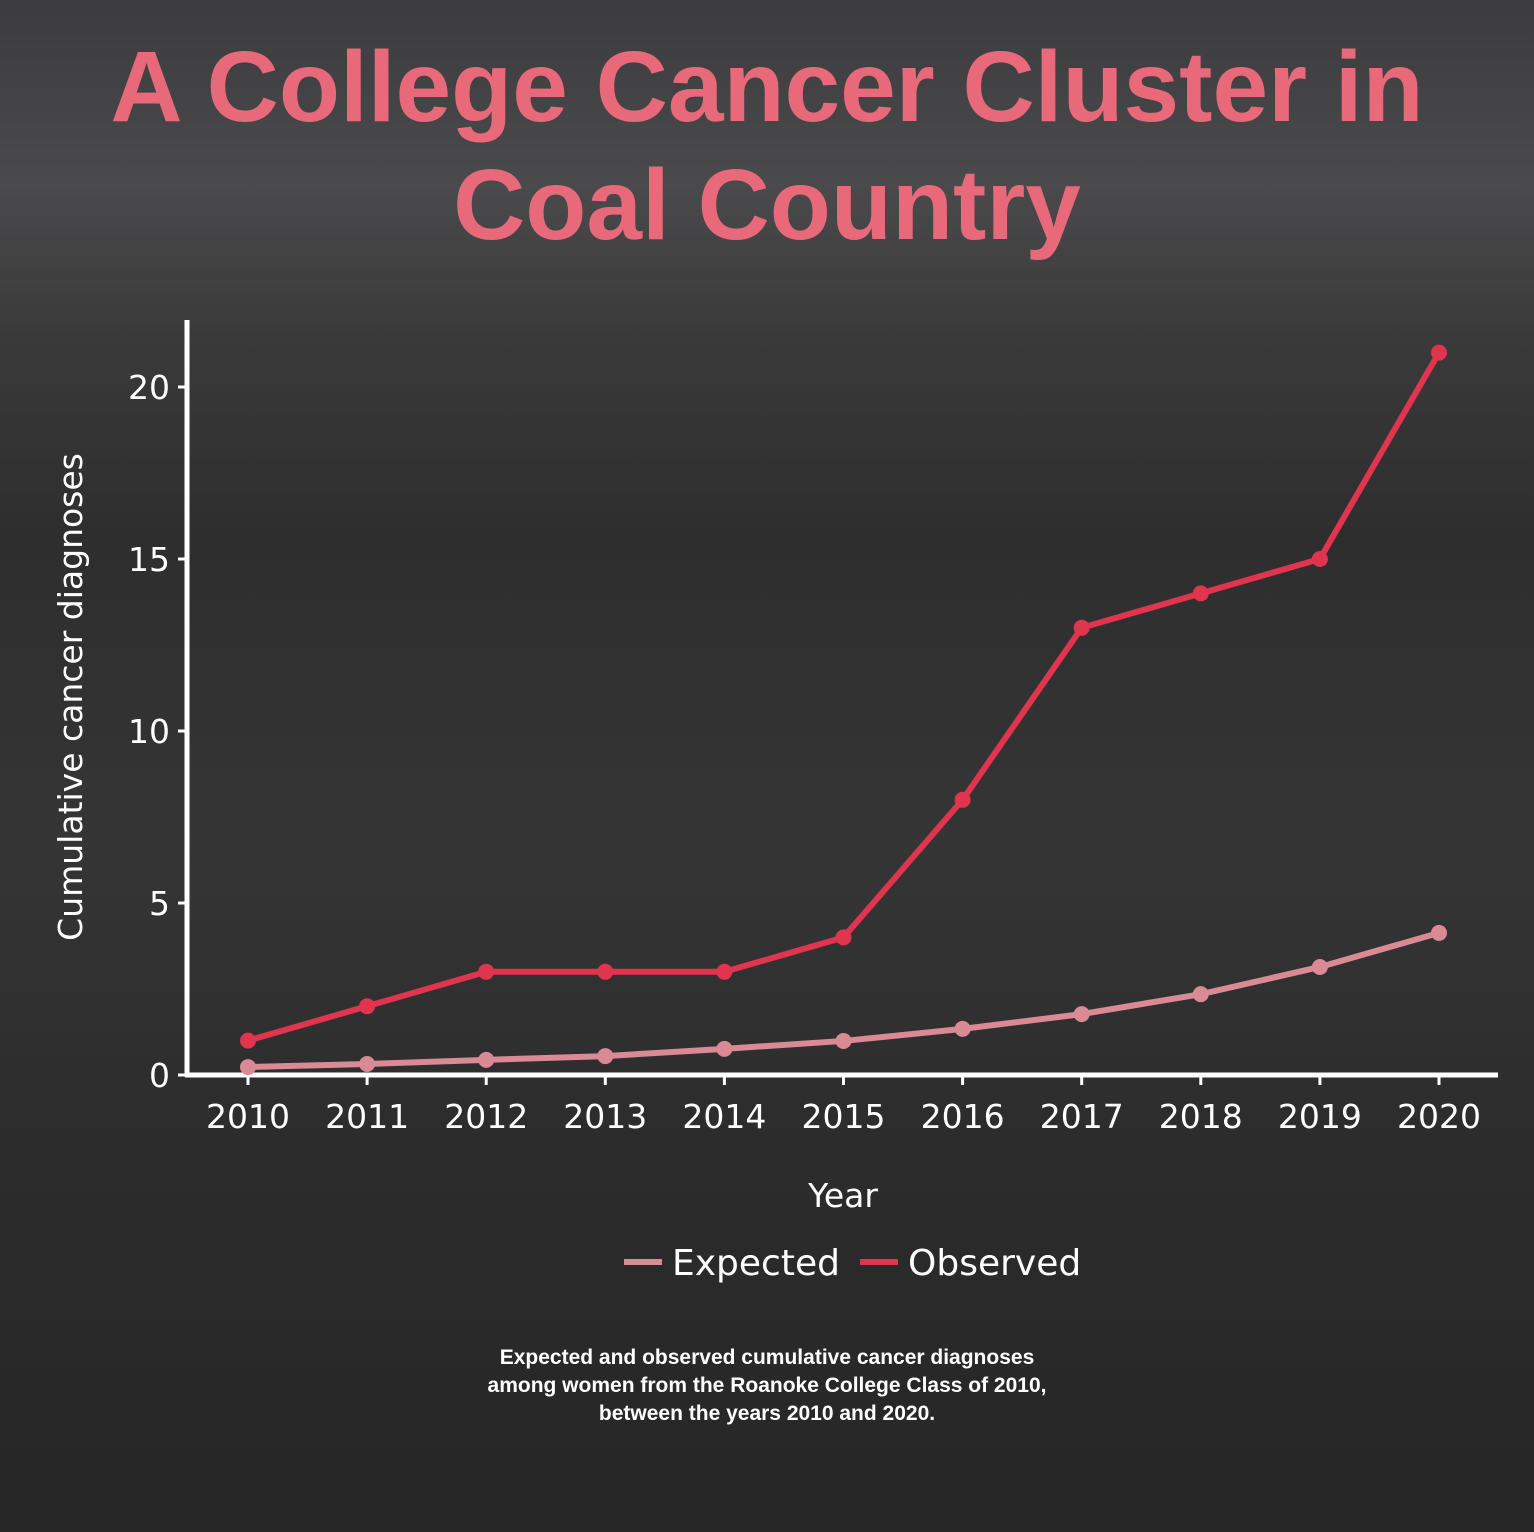 Image resolution: width=1534 pixels, height=1532 pixels. What do you see at coordinates (756, 1263) in the screenshot?
I see `legend-label-expected: Expected` at bounding box center [756, 1263].